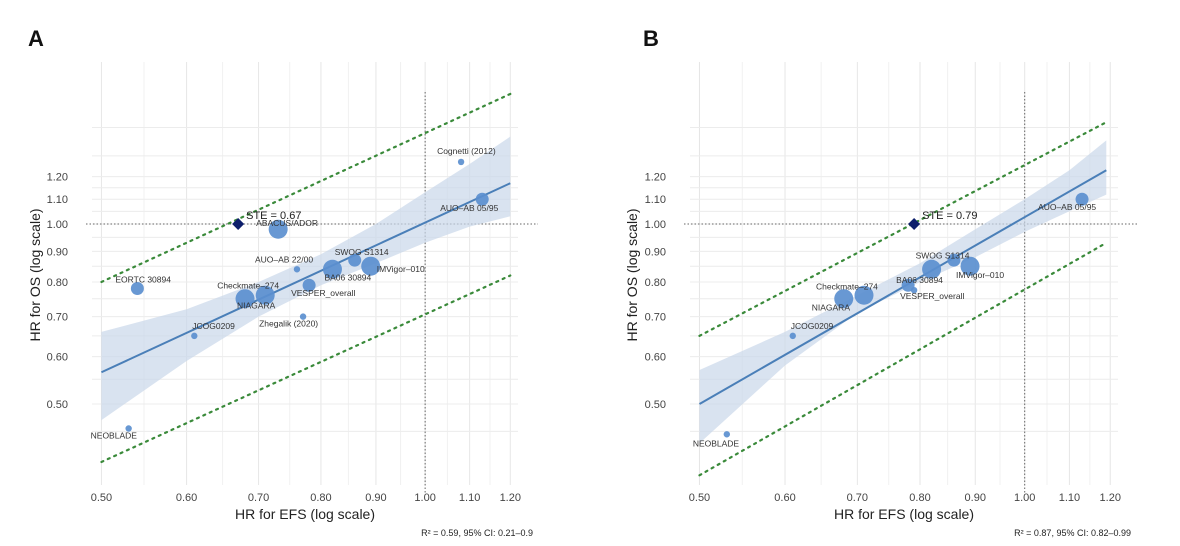 This screenshot has width=1180, height=546. What do you see at coordinates (949, 216) in the screenshot?
I see `ste-label: STE = 0.79` at bounding box center [949, 216].